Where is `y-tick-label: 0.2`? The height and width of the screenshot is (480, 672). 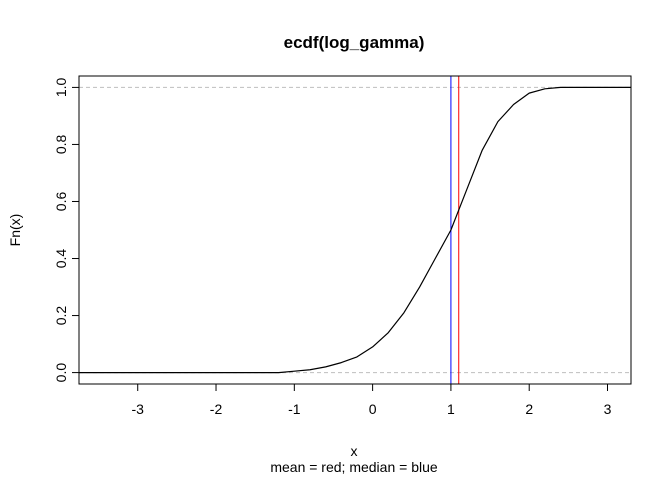
y-tick-label: 0.2 is located at coordinates (61, 316).